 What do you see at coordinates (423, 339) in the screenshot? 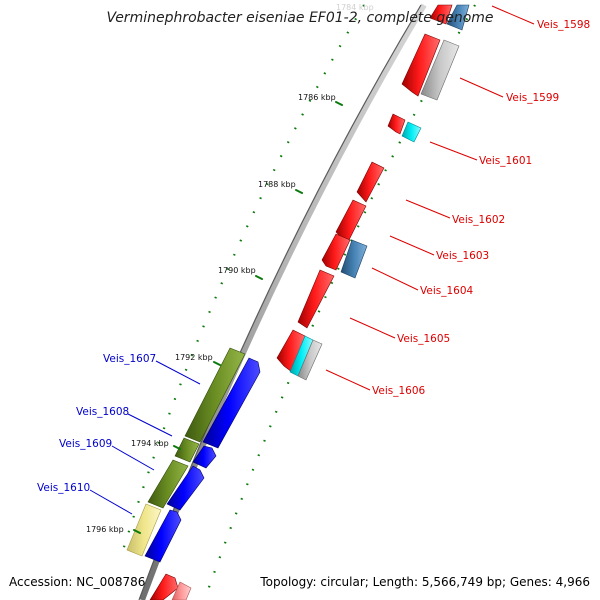
I see `gene-label-veis-1605: Veis_1605` at bounding box center [423, 339].